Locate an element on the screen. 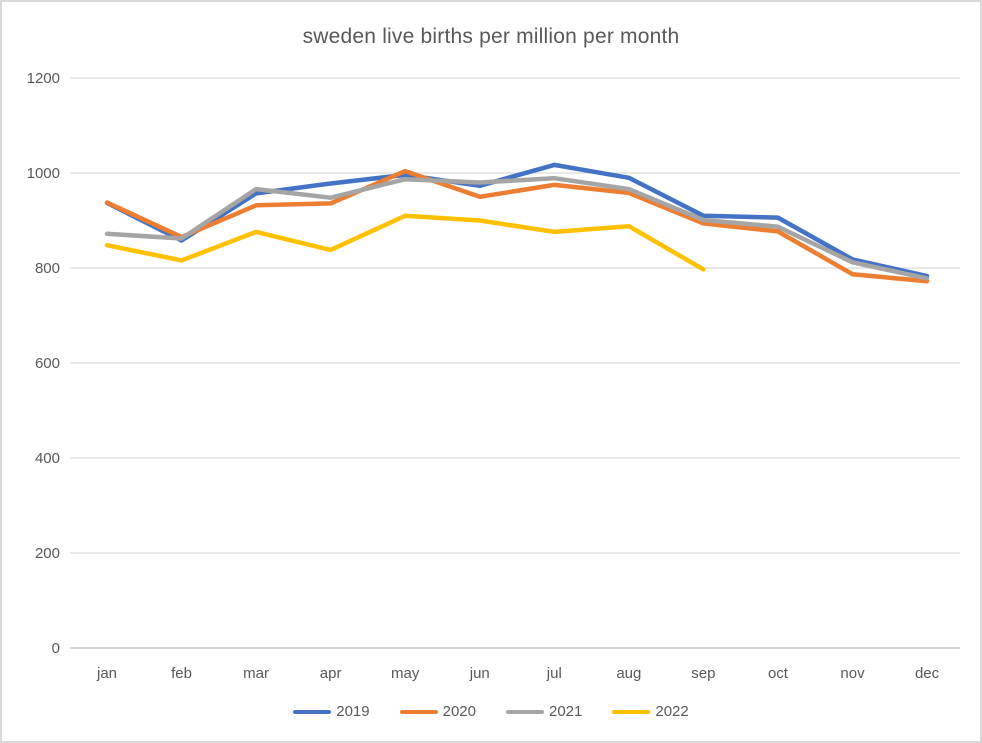 This screenshot has width=982, height=743. legend-item-2021: 2021 is located at coordinates (544, 711).